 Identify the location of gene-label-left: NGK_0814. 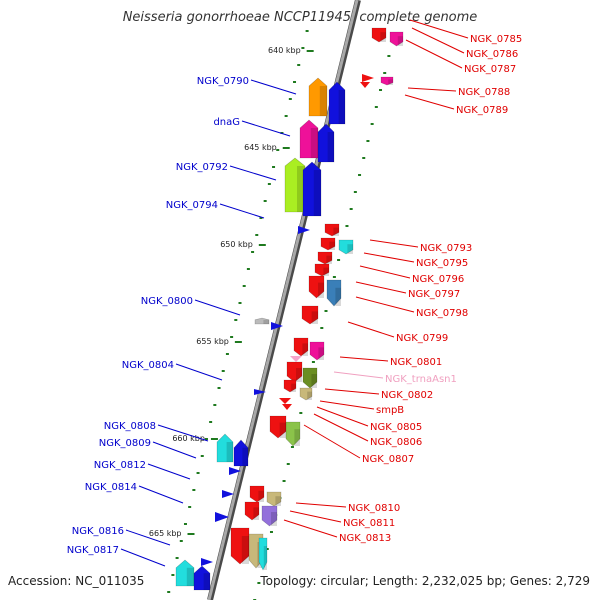
(111, 487).